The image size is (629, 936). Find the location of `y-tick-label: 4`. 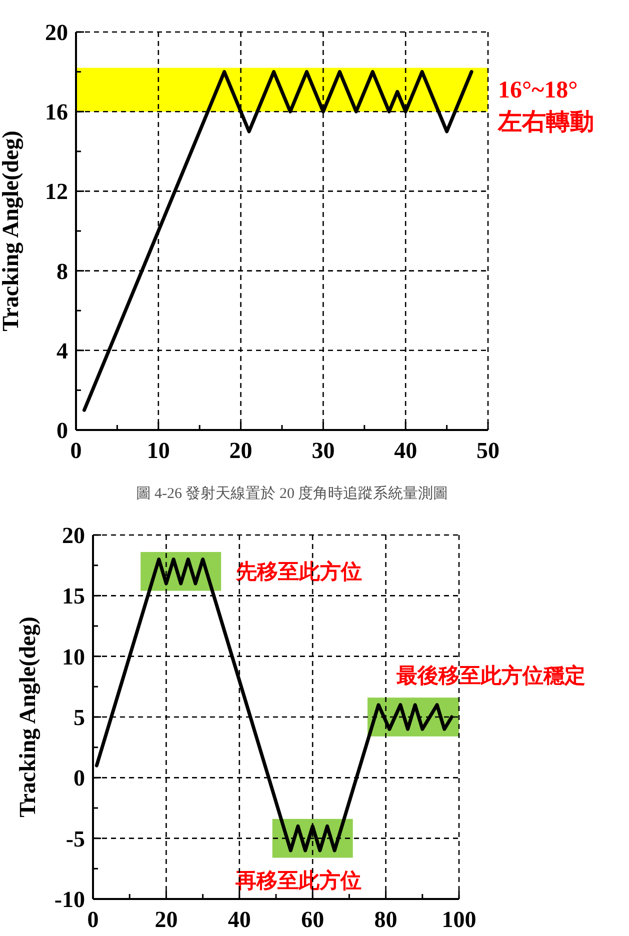

y-tick-label: 4 is located at coordinates (62, 351).